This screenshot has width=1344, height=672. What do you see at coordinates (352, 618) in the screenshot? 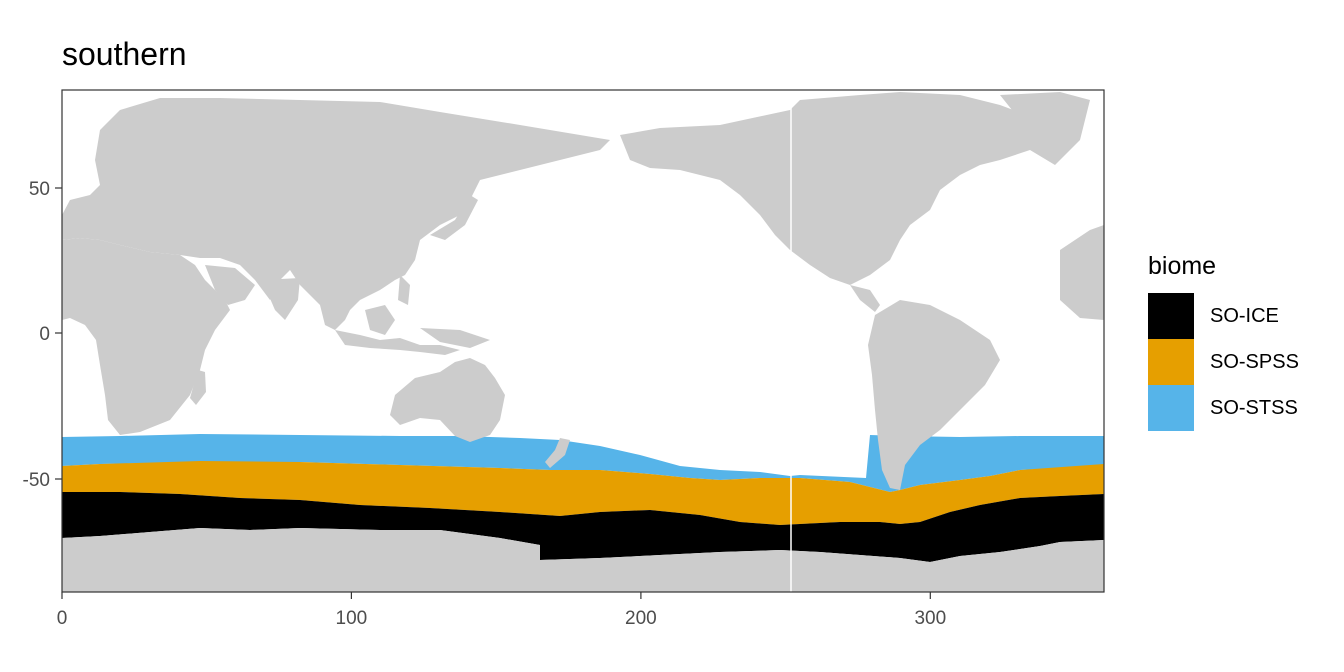
I see `x-tick-label-100: 100` at bounding box center [352, 618].